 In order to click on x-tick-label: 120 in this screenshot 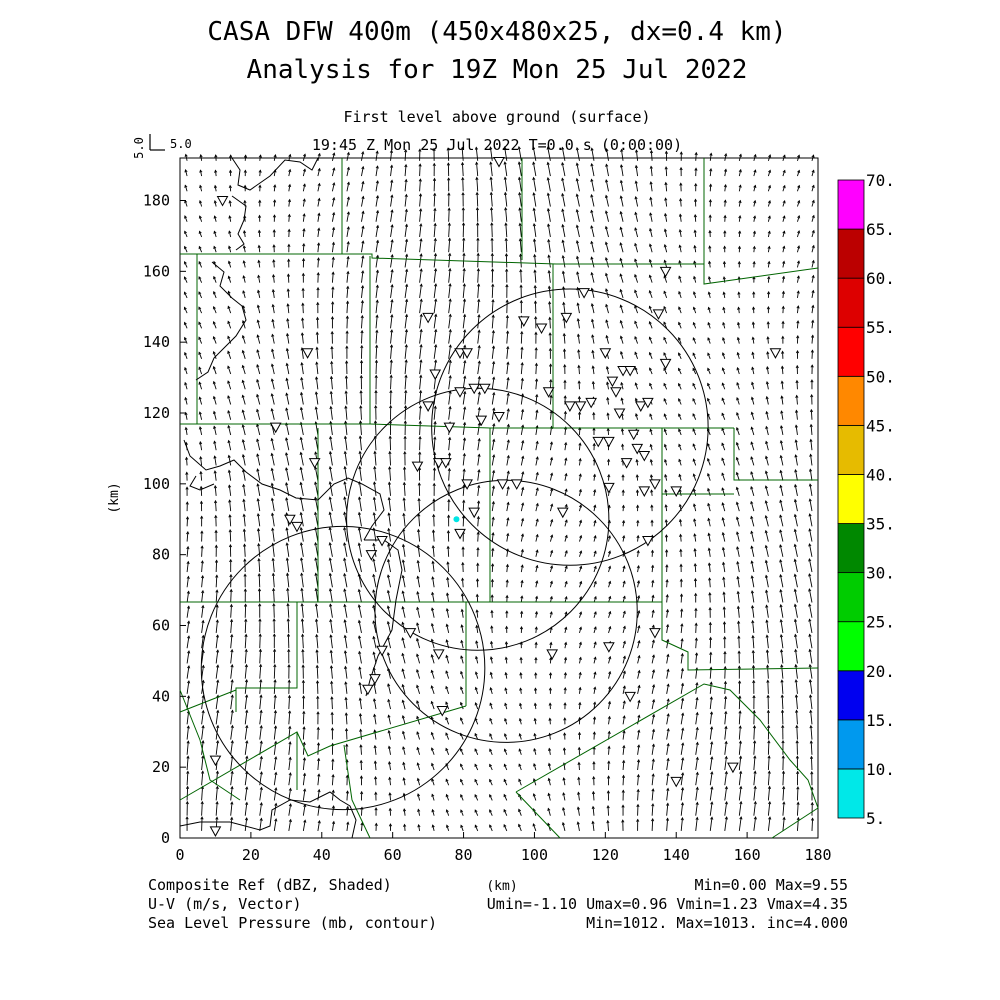, I will do `click(605, 855)`.